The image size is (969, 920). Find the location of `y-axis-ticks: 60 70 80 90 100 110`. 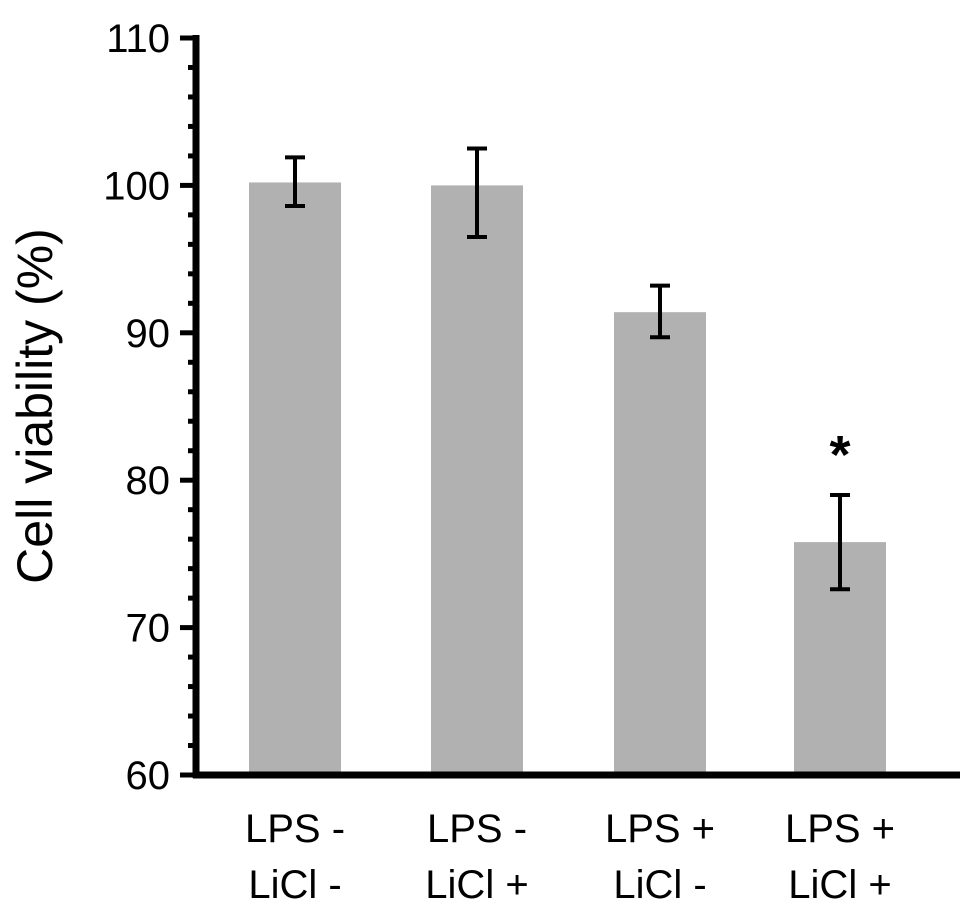

y-axis-ticks: 60 70 80 90 100 110 is located at coordinates (149, 407).